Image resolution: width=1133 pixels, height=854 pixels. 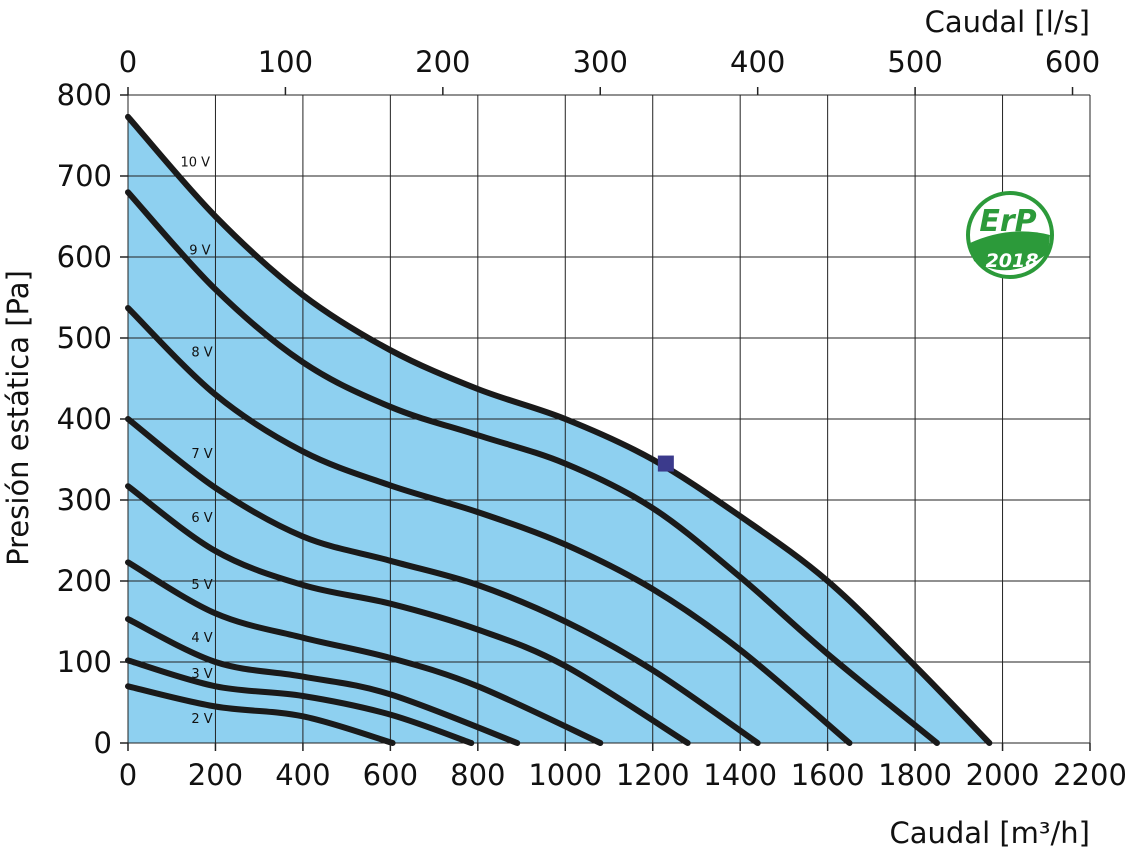 I want to click on curve-label: 5 V, so click(x=201, y=585).